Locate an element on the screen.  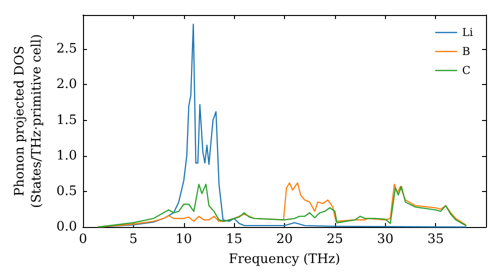
y-tick-label: 0.0 is located at coordinates (66, 227).